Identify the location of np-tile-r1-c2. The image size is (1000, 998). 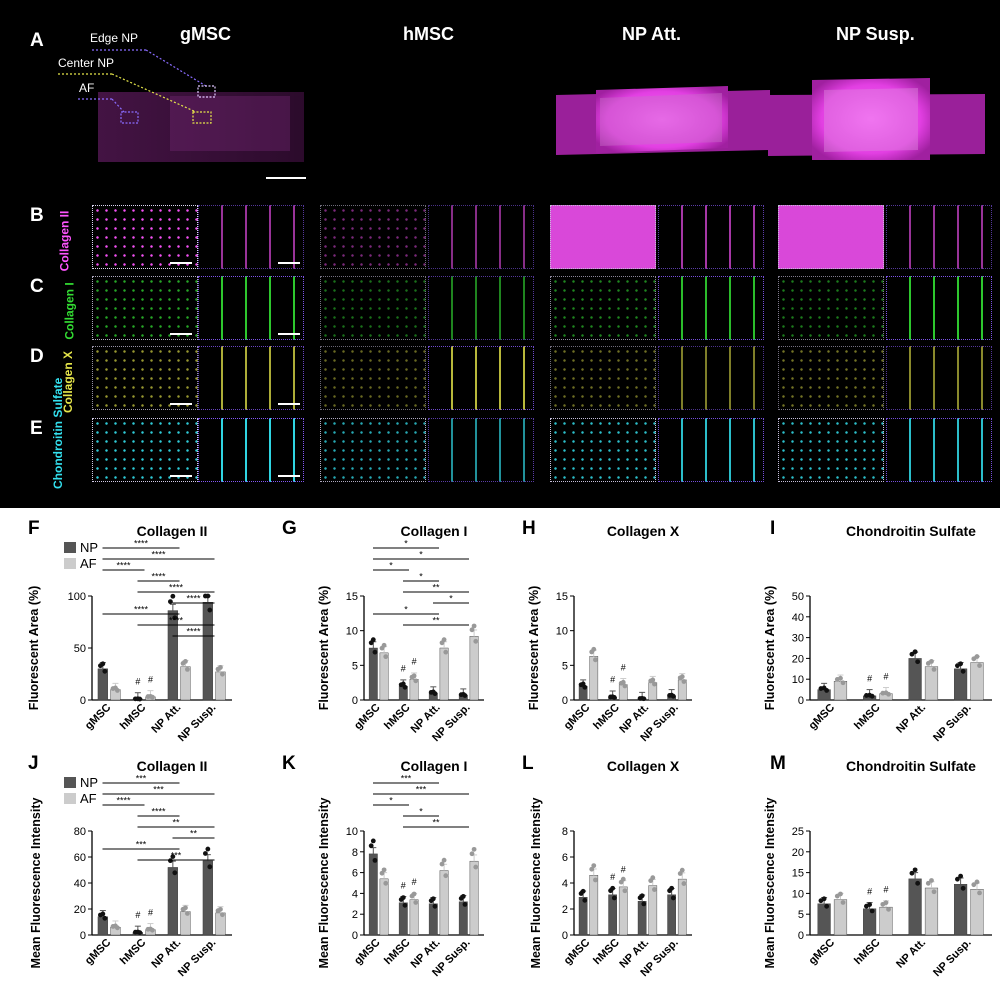
(373, 237).